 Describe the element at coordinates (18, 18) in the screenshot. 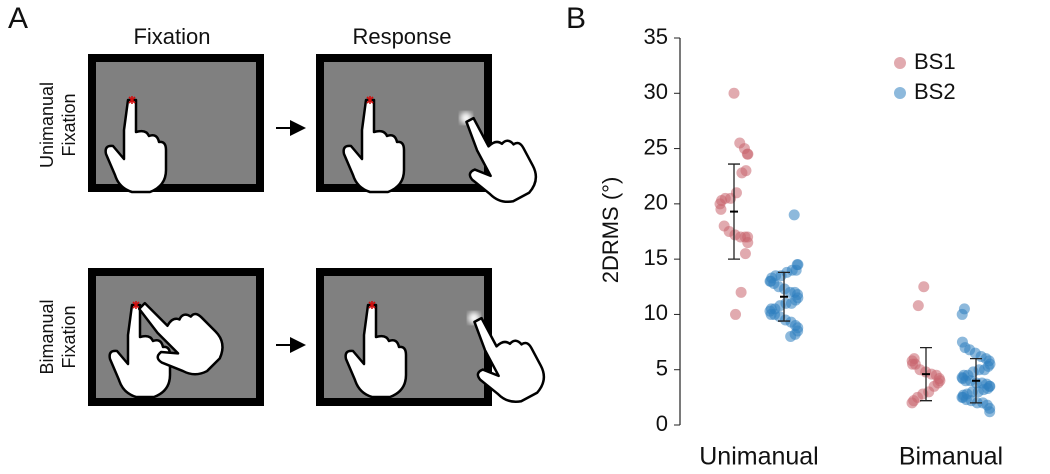

I see `panel-label: A` at that location.